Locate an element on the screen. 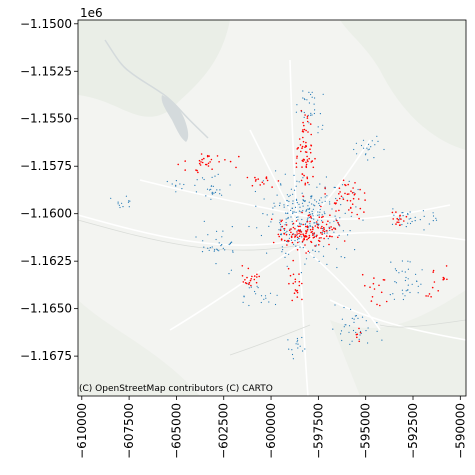 This screenshot has width=475, height=475. attribution-text: (C) OpenStreetMap contributors (C) CARTO is located at coordinates (176, 389).